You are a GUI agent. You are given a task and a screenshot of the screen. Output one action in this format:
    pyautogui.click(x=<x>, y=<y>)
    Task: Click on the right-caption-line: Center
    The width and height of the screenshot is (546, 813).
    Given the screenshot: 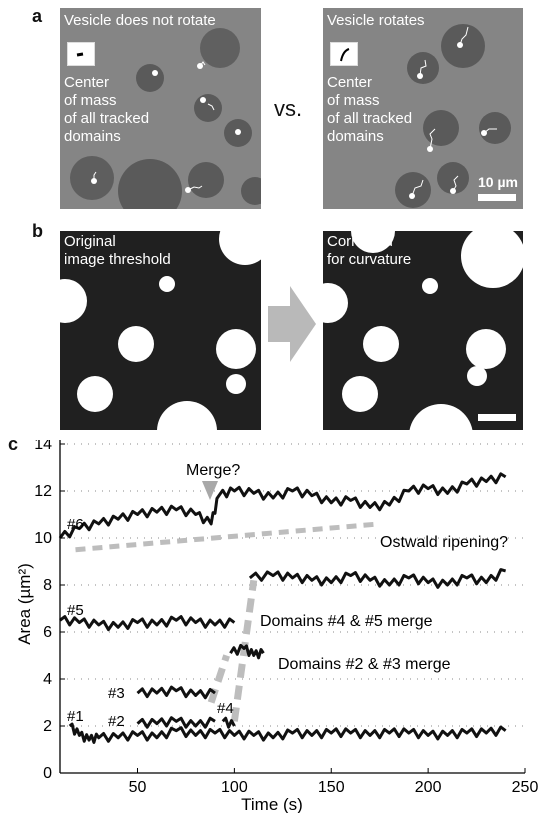 What is the action you would take?
    pyautogui.click(x=350, y=82)
    